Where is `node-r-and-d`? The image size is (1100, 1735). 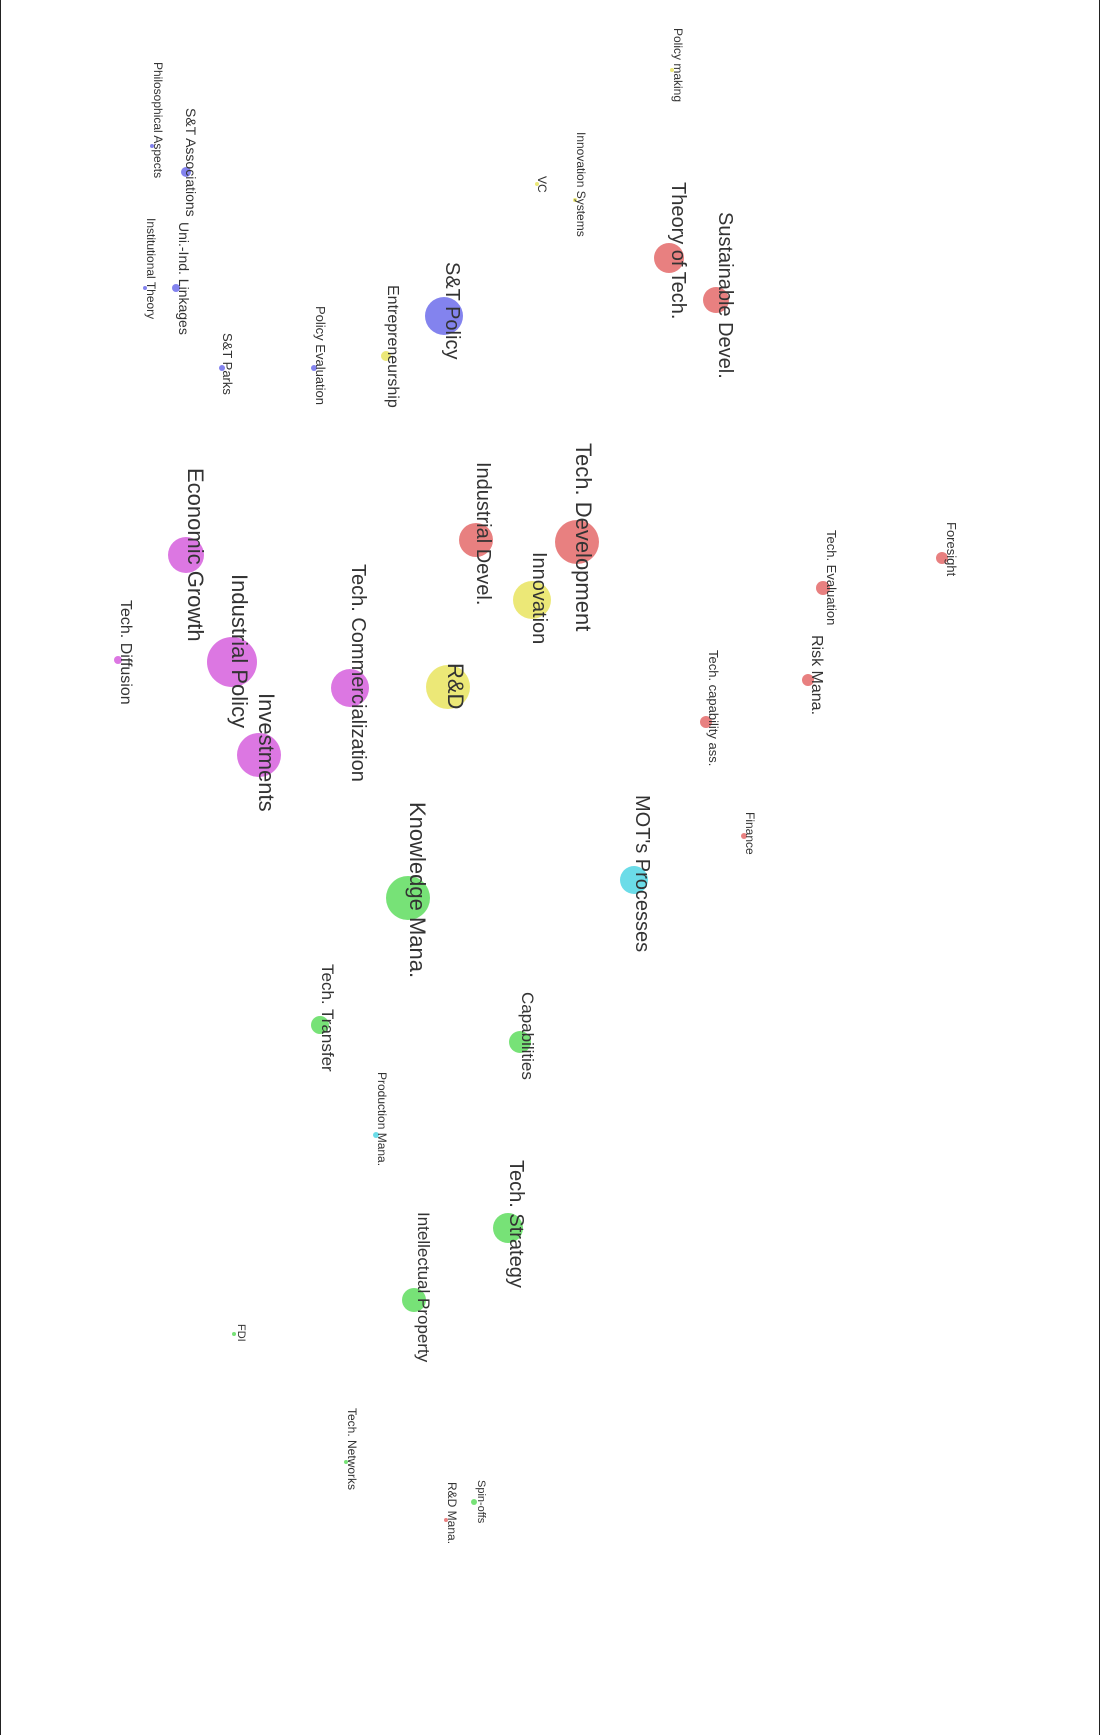 node-r-and-d is located at coordinates (448, 687).